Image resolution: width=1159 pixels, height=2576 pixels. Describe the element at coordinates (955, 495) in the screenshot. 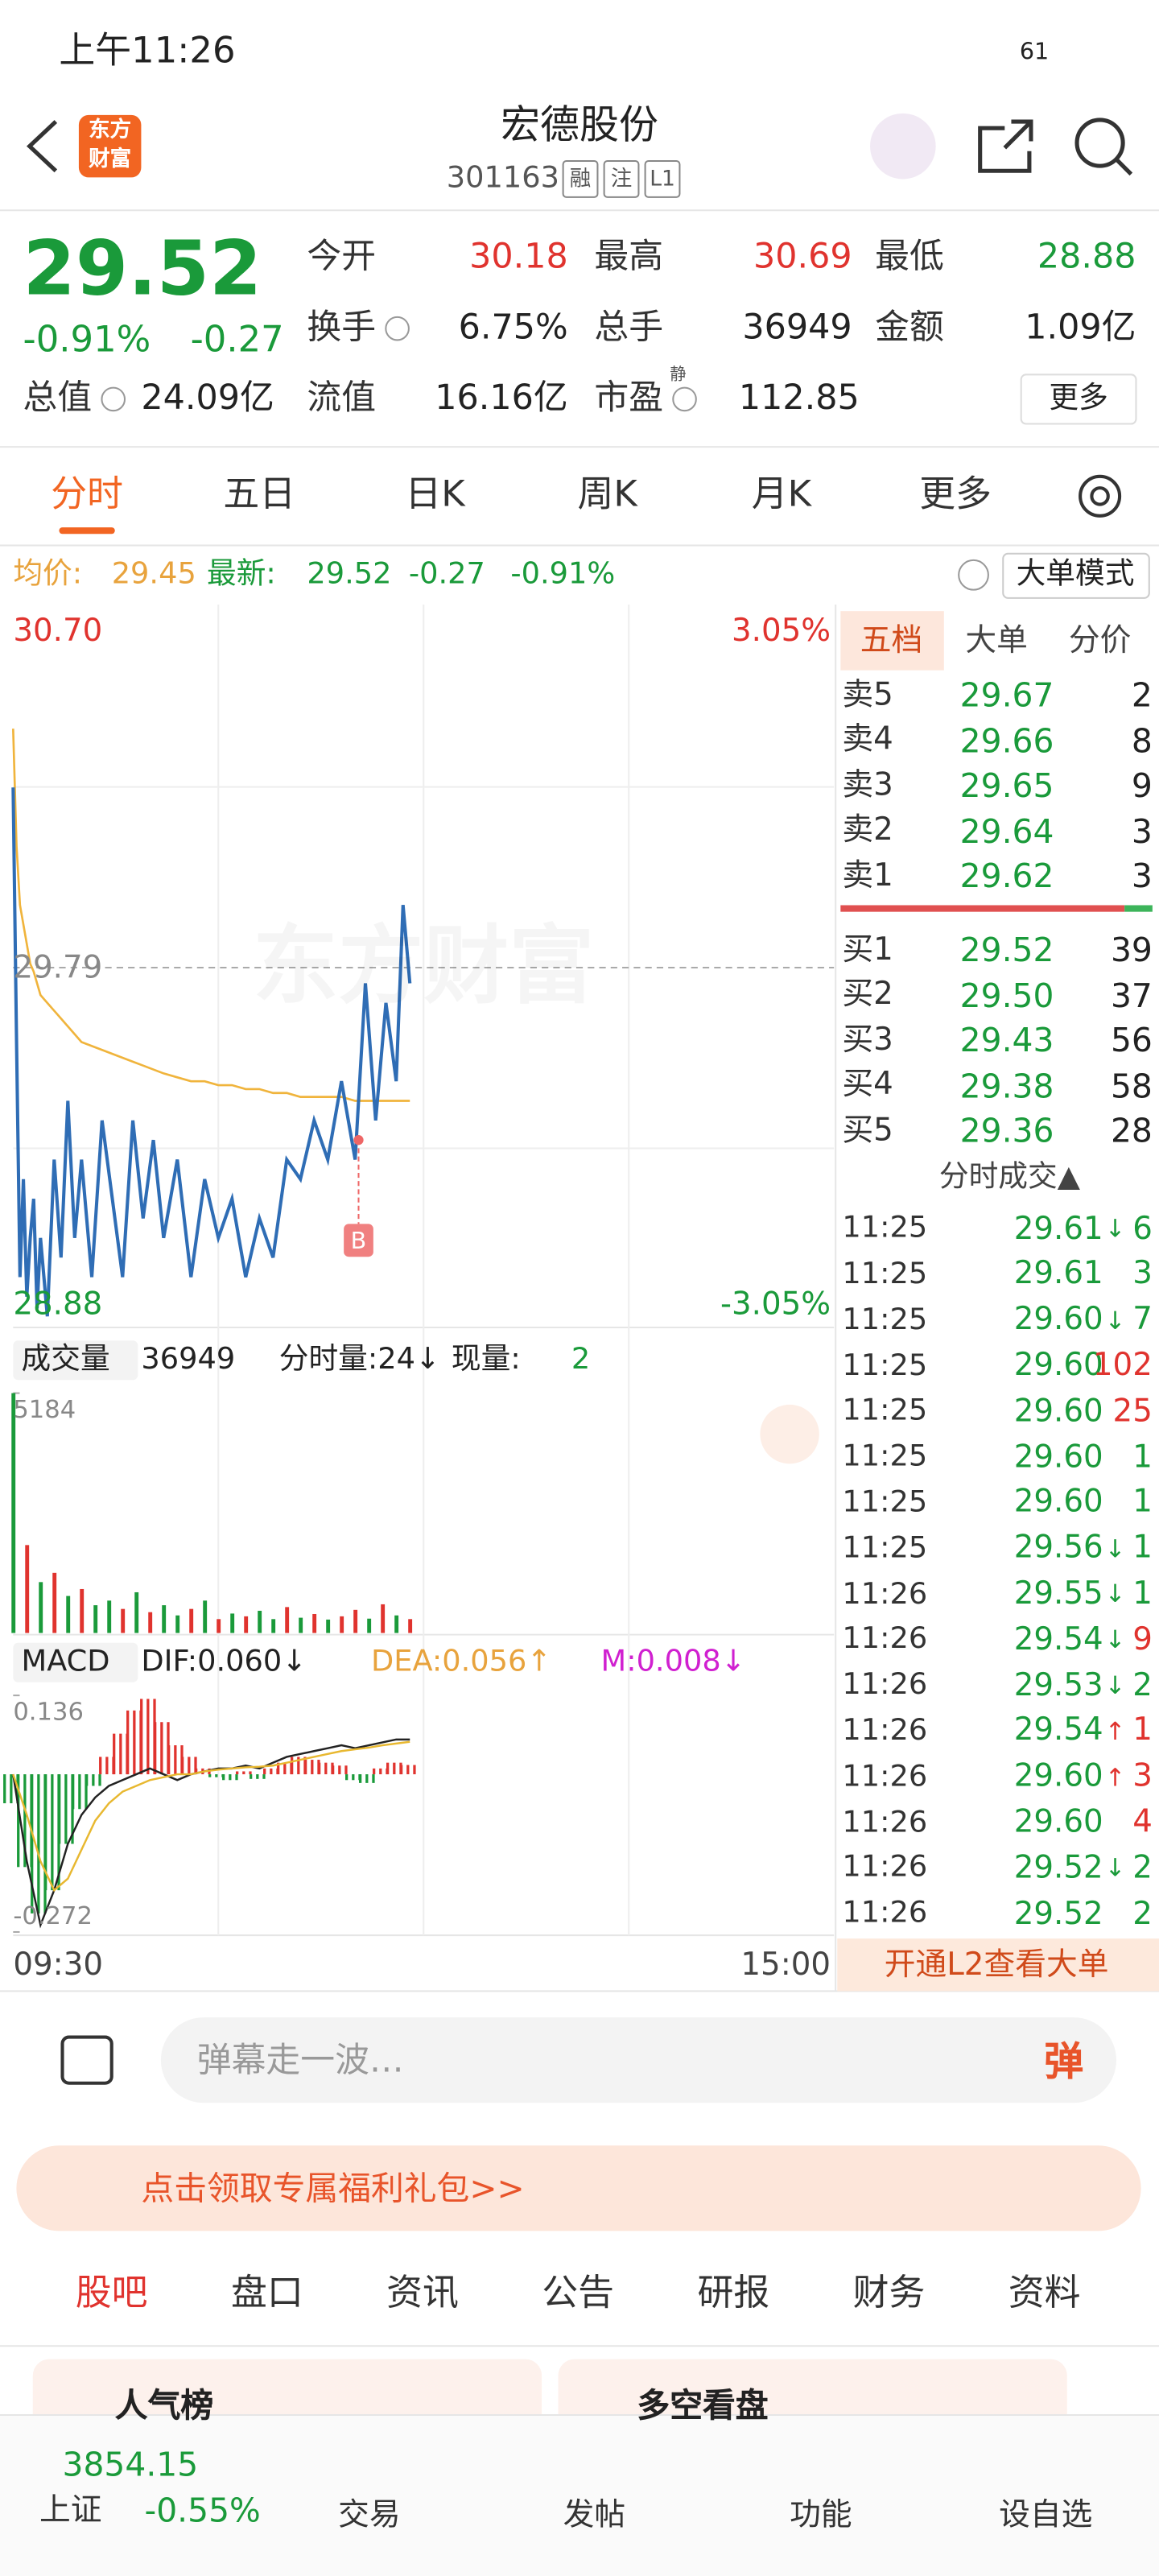

I see `chart-tab: 更多` at that location.